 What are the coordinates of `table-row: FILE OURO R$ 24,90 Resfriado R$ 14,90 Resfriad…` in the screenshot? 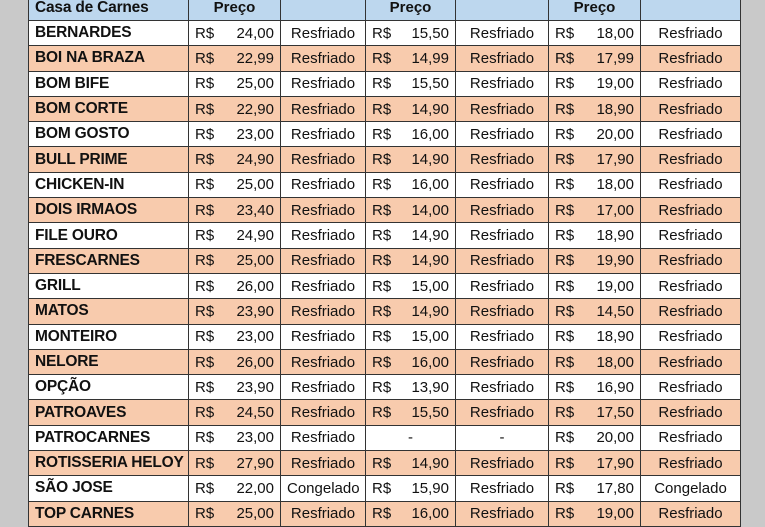 It's located at (384, 235).